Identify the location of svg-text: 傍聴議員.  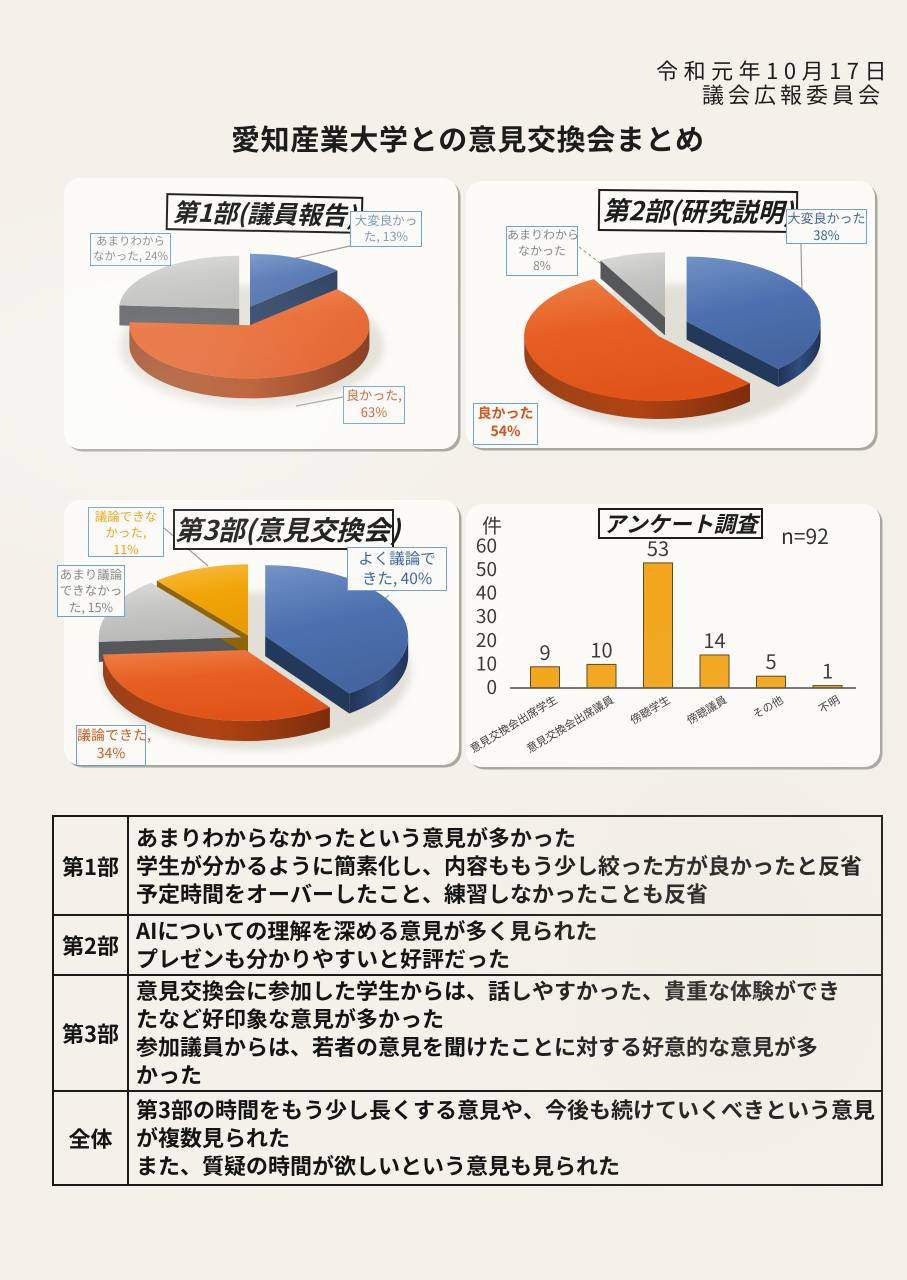
(707, 710).